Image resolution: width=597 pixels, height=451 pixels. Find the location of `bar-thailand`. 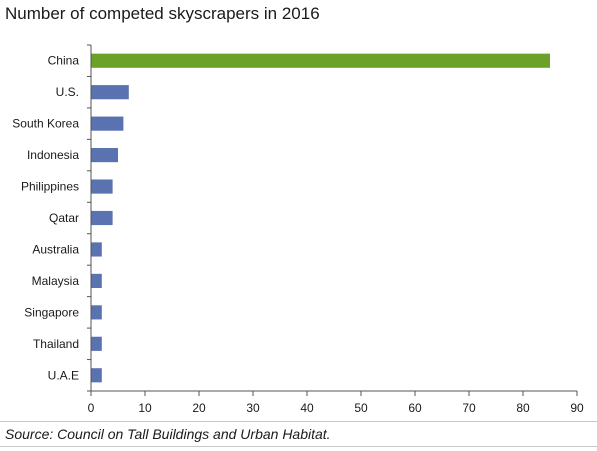

bar-thailand is located at coordinates (96, 343).